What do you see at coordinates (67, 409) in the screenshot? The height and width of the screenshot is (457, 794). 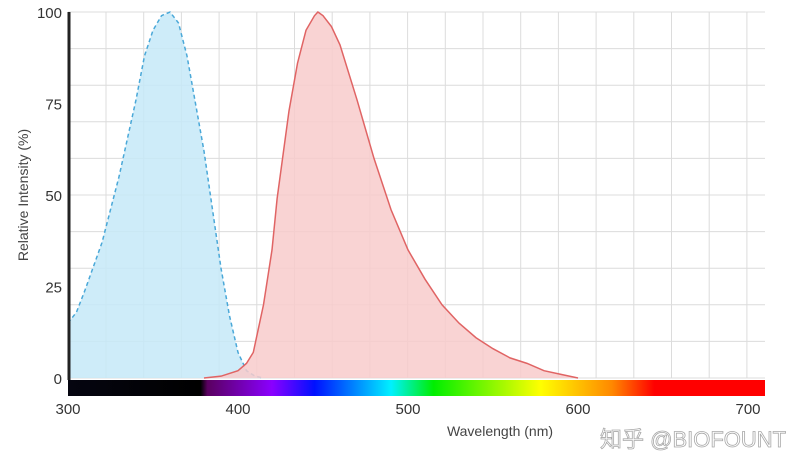 I see `x-tick-label: 300` at bounding box center [67, 409].